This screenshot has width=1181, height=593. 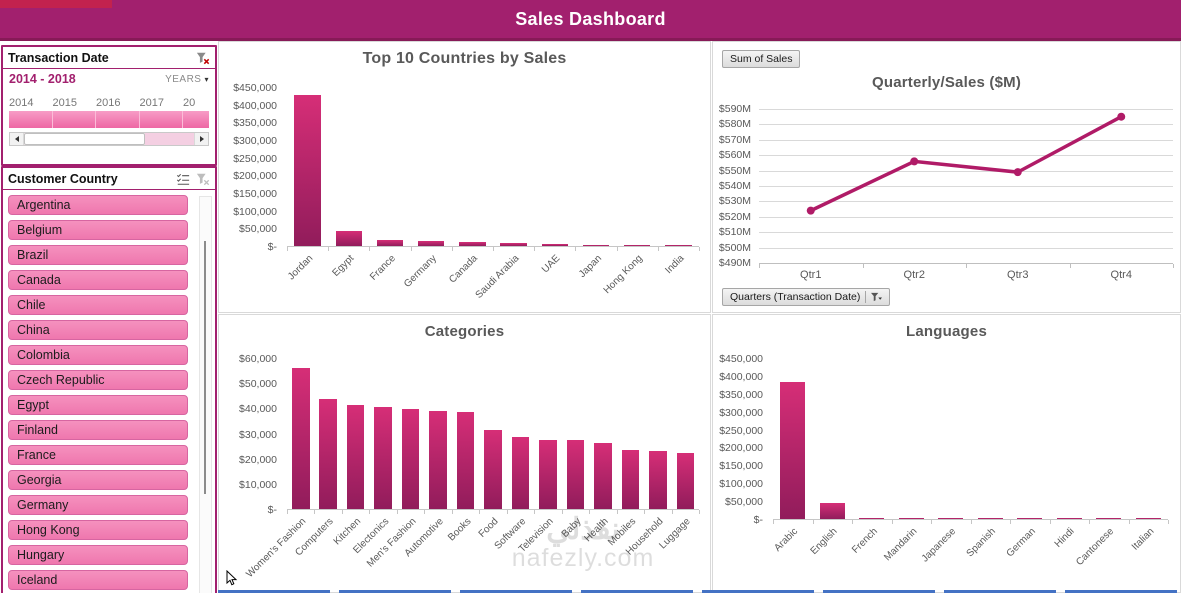 I want to click on country-list-scrollbar, so click(x=205, y=394).